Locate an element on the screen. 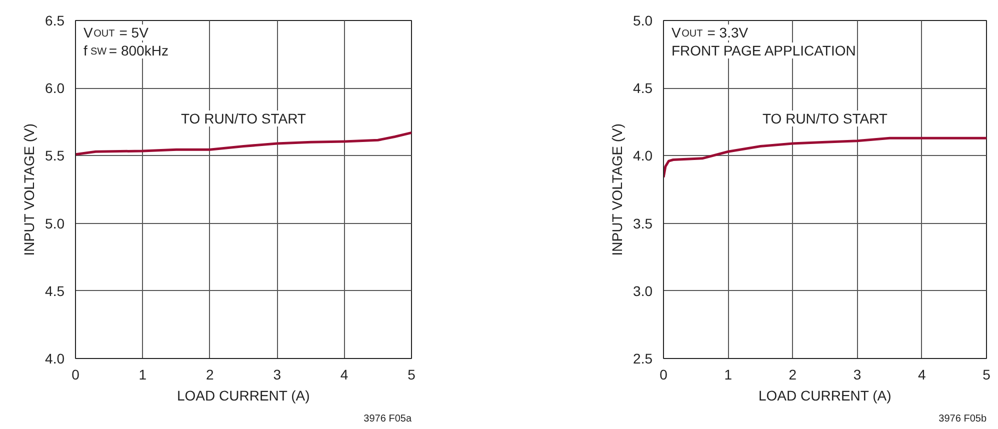 This screenshot has width=998, height=429. annotation: FRONT PAGE APPLICATION is located at coordinates (764, 50).